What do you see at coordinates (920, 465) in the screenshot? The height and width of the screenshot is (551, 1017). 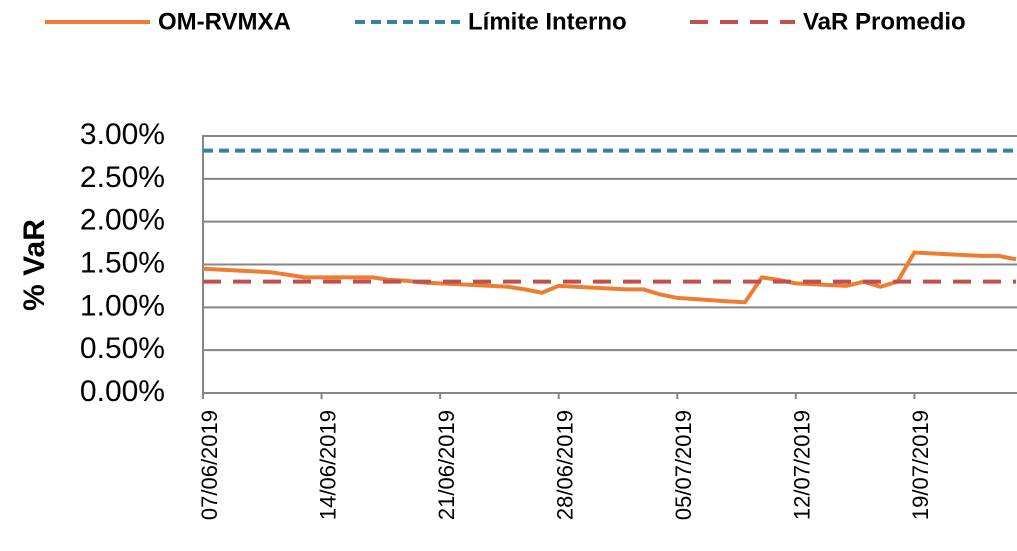 I see `x-tick-label: 19/07/2019` at bounding box center [920, 465].